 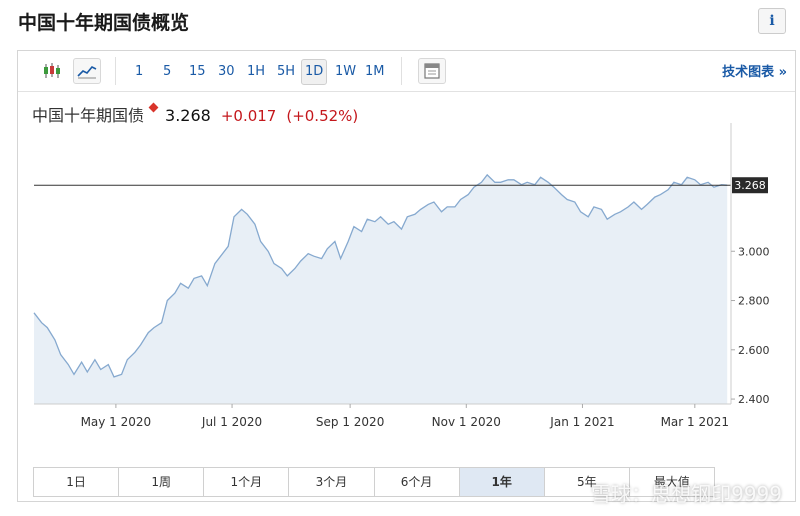 I want to click on range-button: 6个月, so click(x=417, y=482).